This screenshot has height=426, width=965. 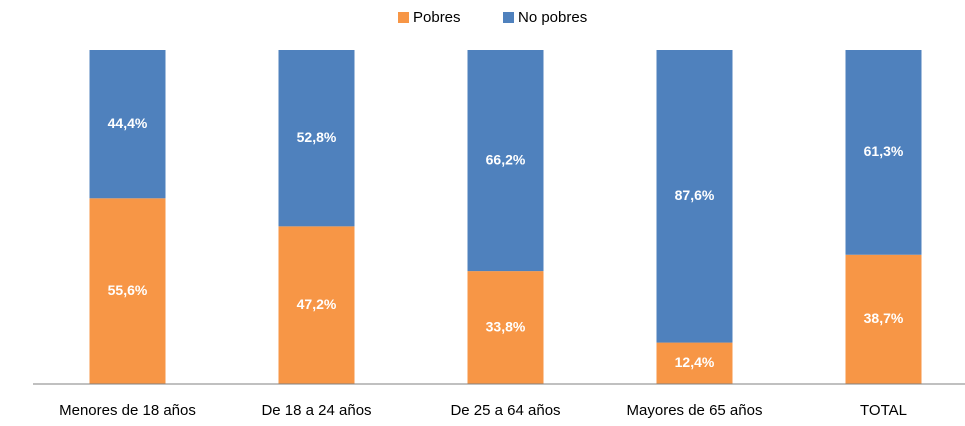 What do you see at coordinates (695, 410) in the screenshot?
I see `x-tick-label: Mayores de 65 años` at bounding box center [695, 410].